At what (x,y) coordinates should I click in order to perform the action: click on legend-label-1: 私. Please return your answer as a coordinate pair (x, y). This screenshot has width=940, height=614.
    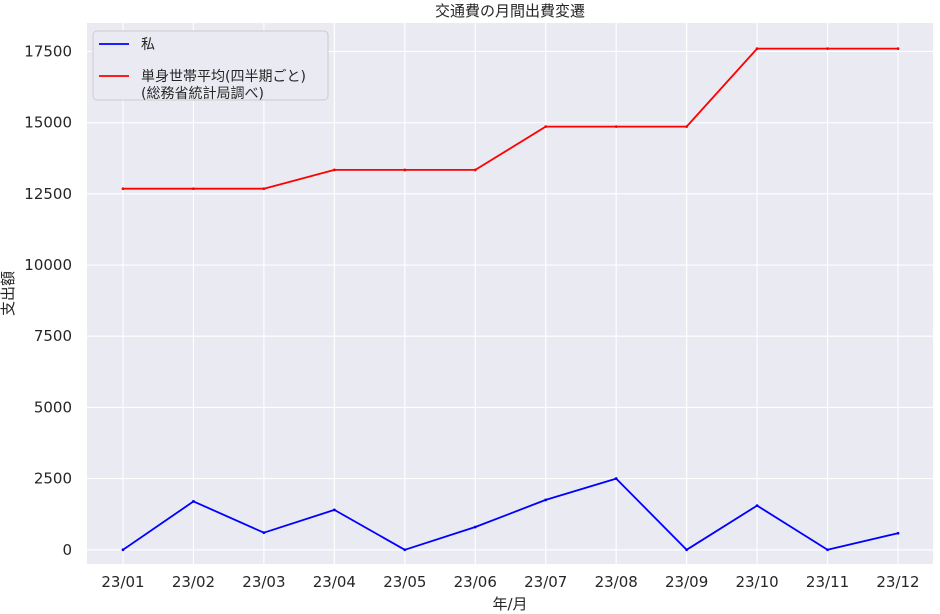
    Looking at the image, I should click on (148, 45).